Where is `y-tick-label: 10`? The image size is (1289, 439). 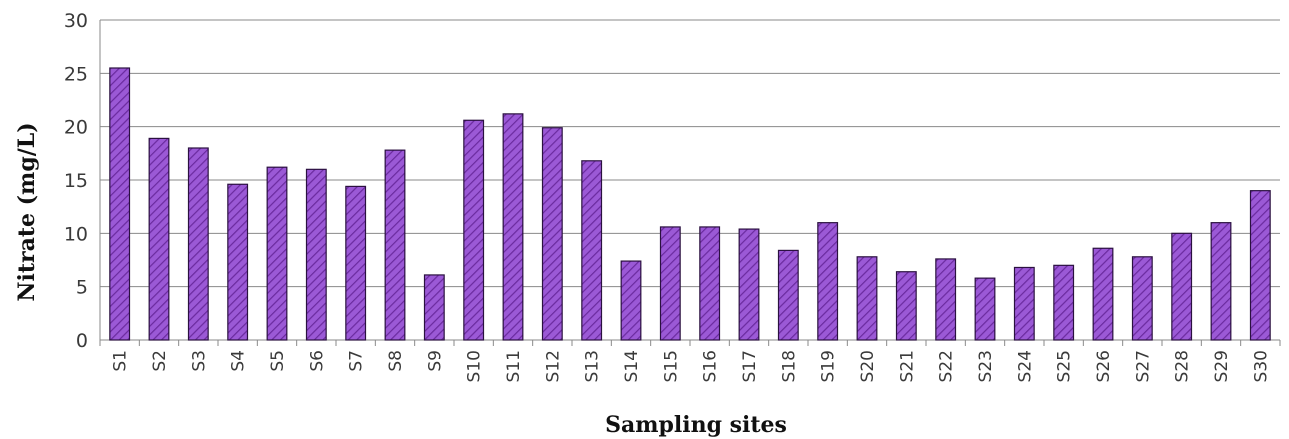 y-tick-label: 10 is located at coordinates (76, 234).